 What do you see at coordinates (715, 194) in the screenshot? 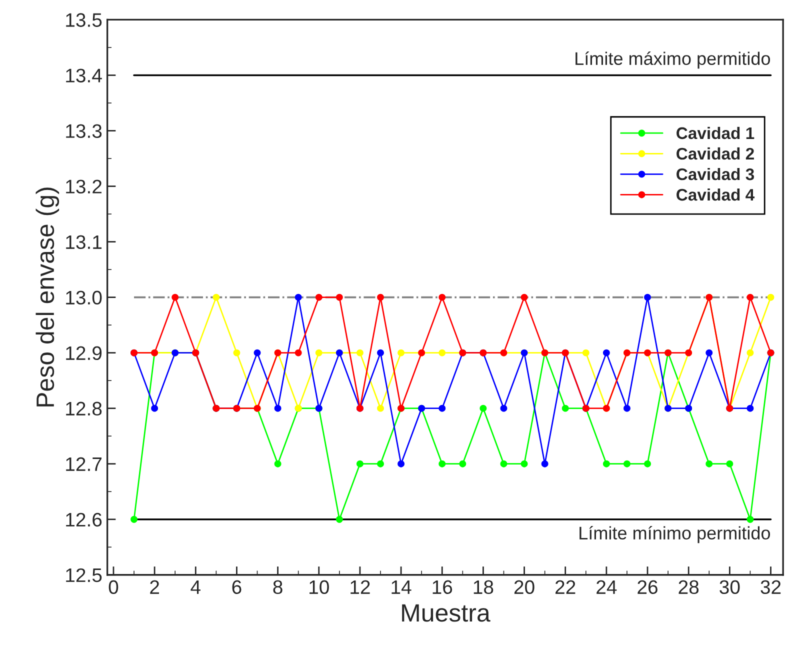
I see `legend-label: Cavidad 4` at bounding box center [715, 194].